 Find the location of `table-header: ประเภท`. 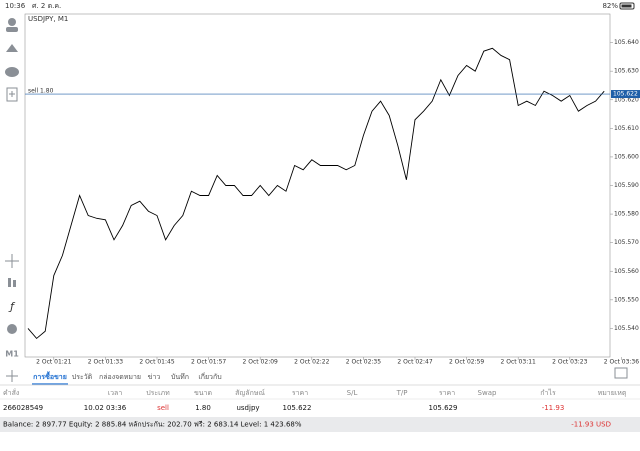

table-header: ประเภท is located at coordinates (158, 393).